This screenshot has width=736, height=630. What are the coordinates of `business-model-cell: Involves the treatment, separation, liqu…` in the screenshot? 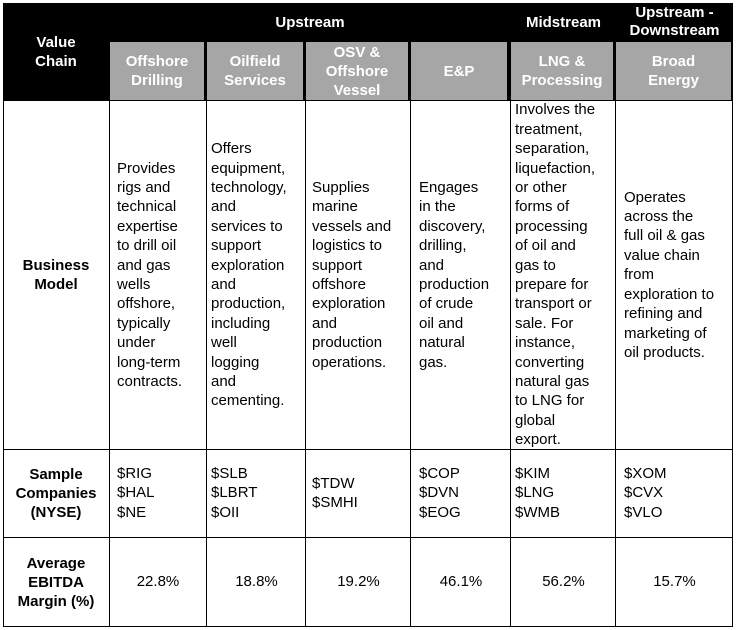 It's located at (555, 275).